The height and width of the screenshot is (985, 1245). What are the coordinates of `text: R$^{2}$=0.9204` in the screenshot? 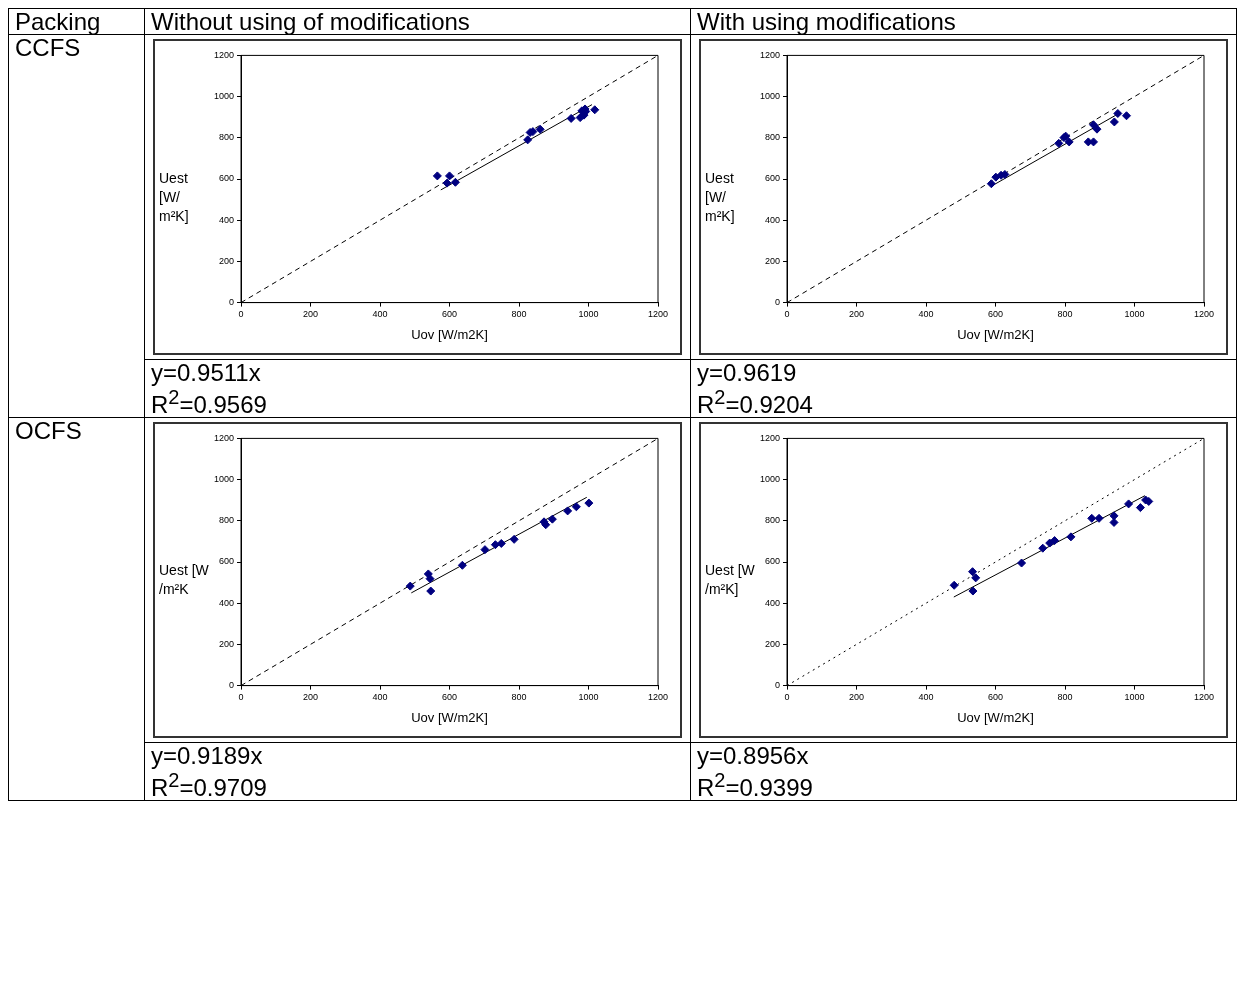 It's located at (755, 402).